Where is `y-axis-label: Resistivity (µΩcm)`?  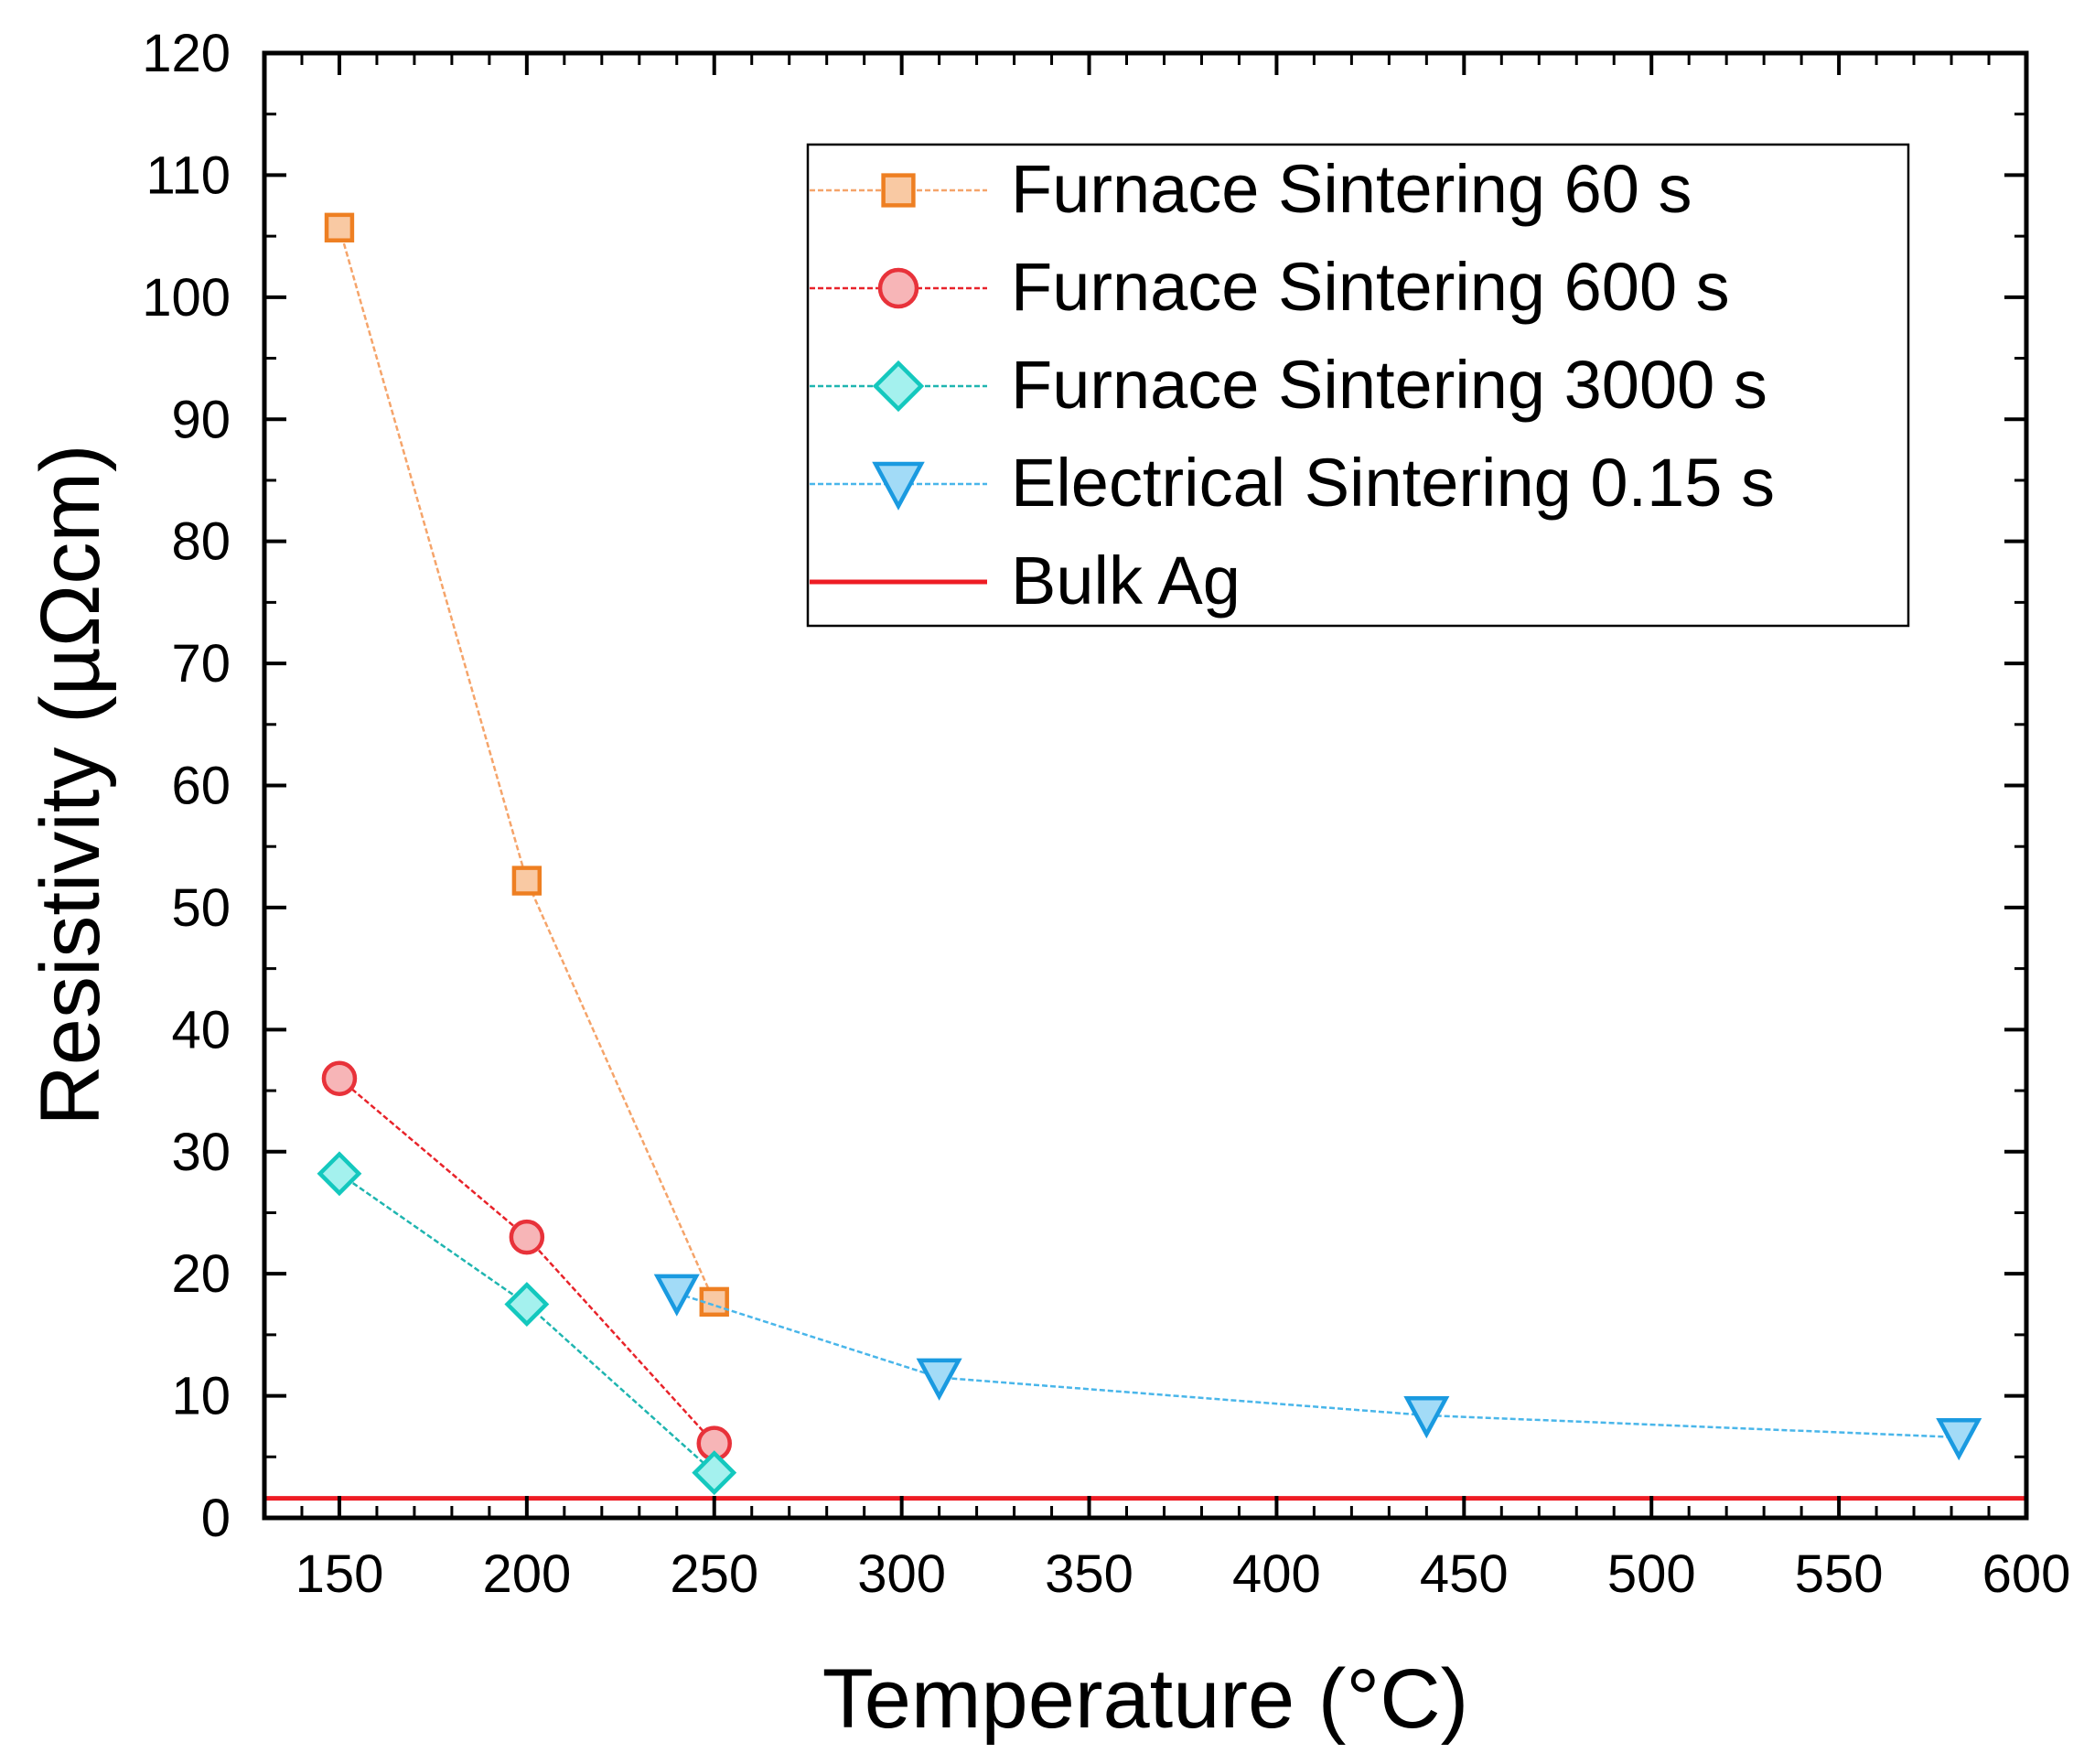
y-axis-label: Resistivity (µΩcm) is located at coordinates (70, 784).